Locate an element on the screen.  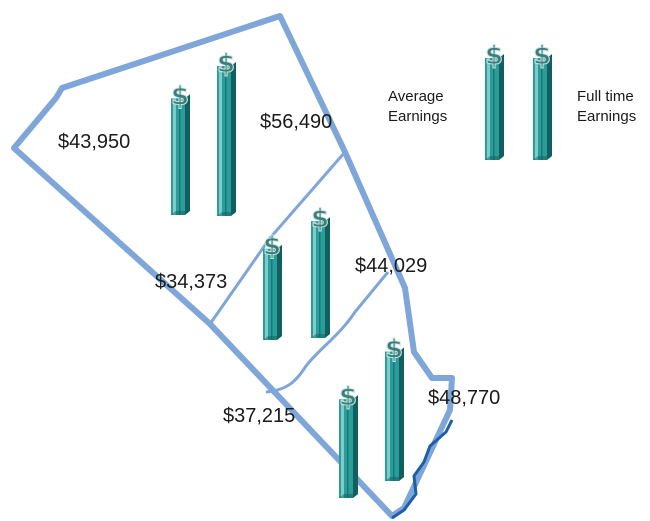
value-label-region1-fulltime: $56,490 is located at coordinates (296, 122).